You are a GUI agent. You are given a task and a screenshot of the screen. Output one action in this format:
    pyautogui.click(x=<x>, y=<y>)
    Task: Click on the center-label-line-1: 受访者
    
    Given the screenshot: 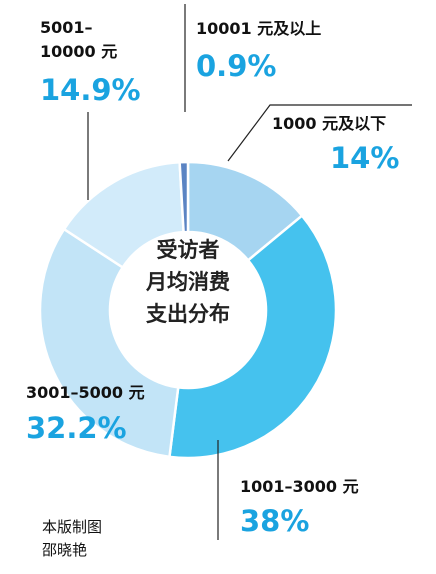 What is the action you would take?
    pyautogui.click(x=188, y=249)
    